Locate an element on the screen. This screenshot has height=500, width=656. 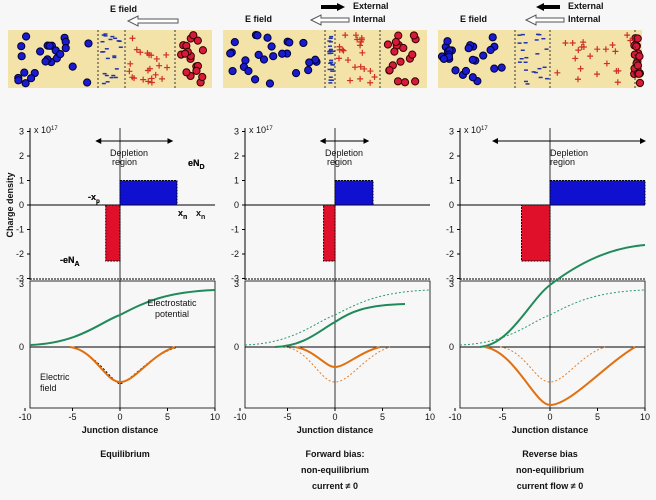
xp-label-sub: p is located at coordinates (98, 201).